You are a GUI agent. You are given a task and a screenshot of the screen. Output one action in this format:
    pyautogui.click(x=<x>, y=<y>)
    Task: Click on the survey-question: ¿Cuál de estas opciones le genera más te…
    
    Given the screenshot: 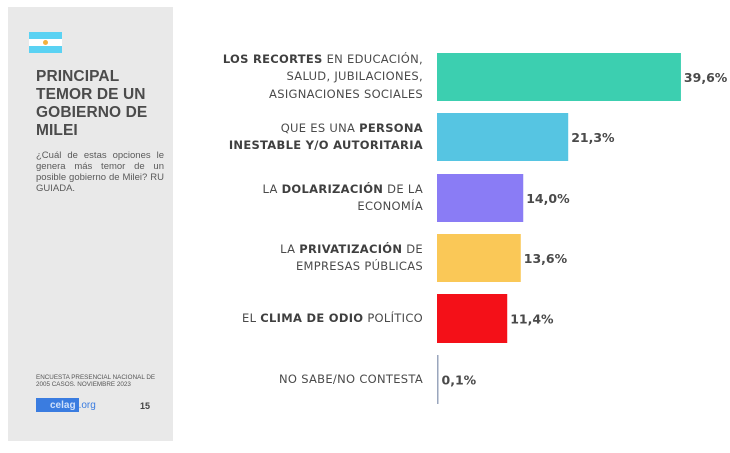 What is the action you would take?
    pyautogui.click(x=100, y=172)
    